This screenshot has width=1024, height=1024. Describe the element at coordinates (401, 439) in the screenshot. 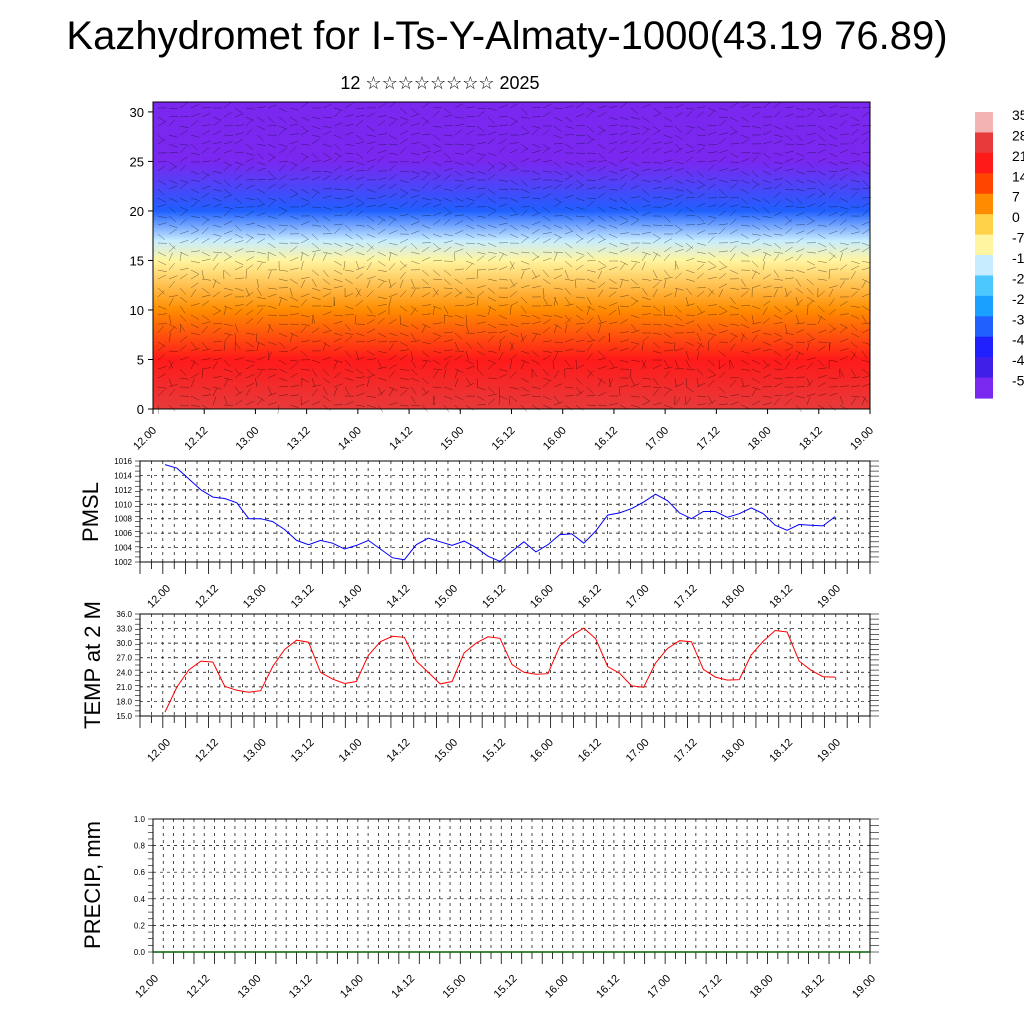

I see `heatmap-xtick-label: 14.12` at that location.